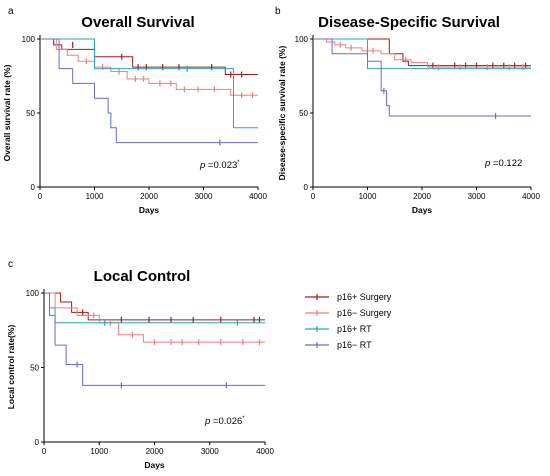 The height and width of the screenshot is (476, 550). I want to click on chart-title: Disease-Specific Survival, so click(409, 22).